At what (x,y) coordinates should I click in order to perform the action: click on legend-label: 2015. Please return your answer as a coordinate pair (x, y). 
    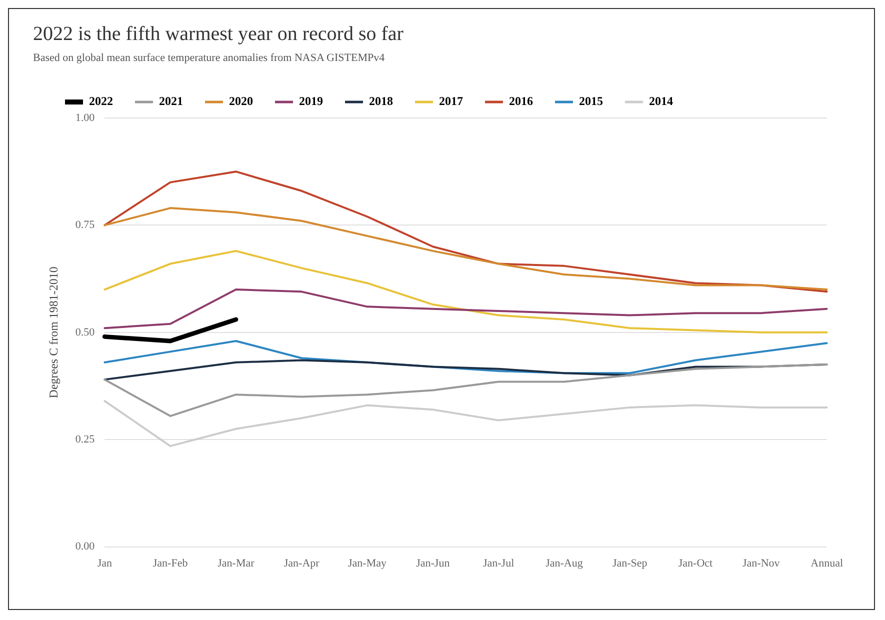
    Looking at the image, I should click on (591, 101).